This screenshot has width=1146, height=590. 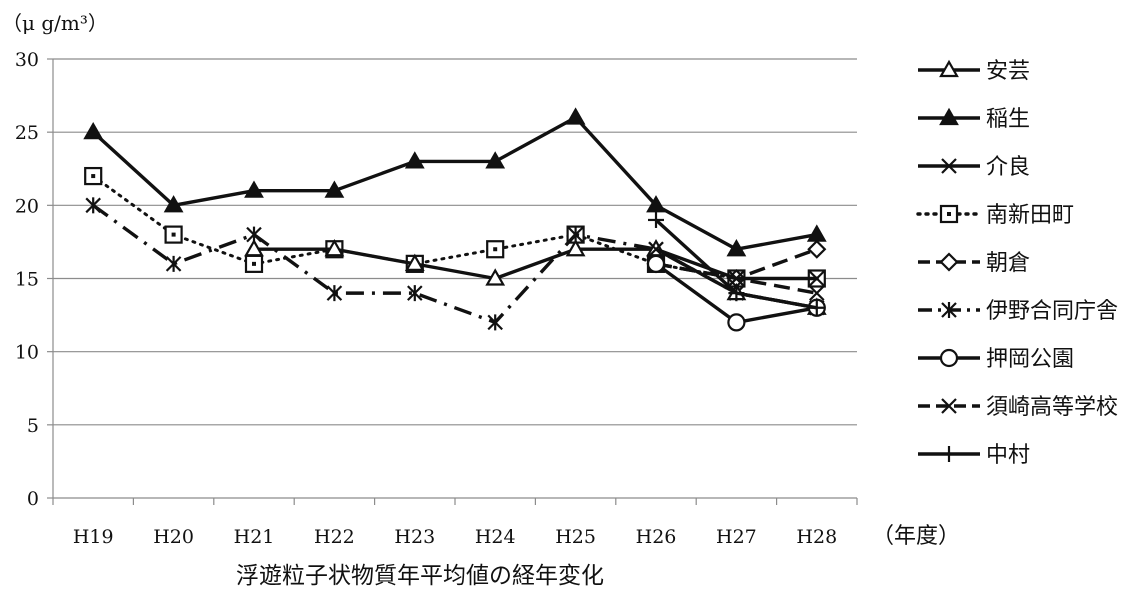 I want to click on y-tick-label: 10, so click(x=27, y=353).